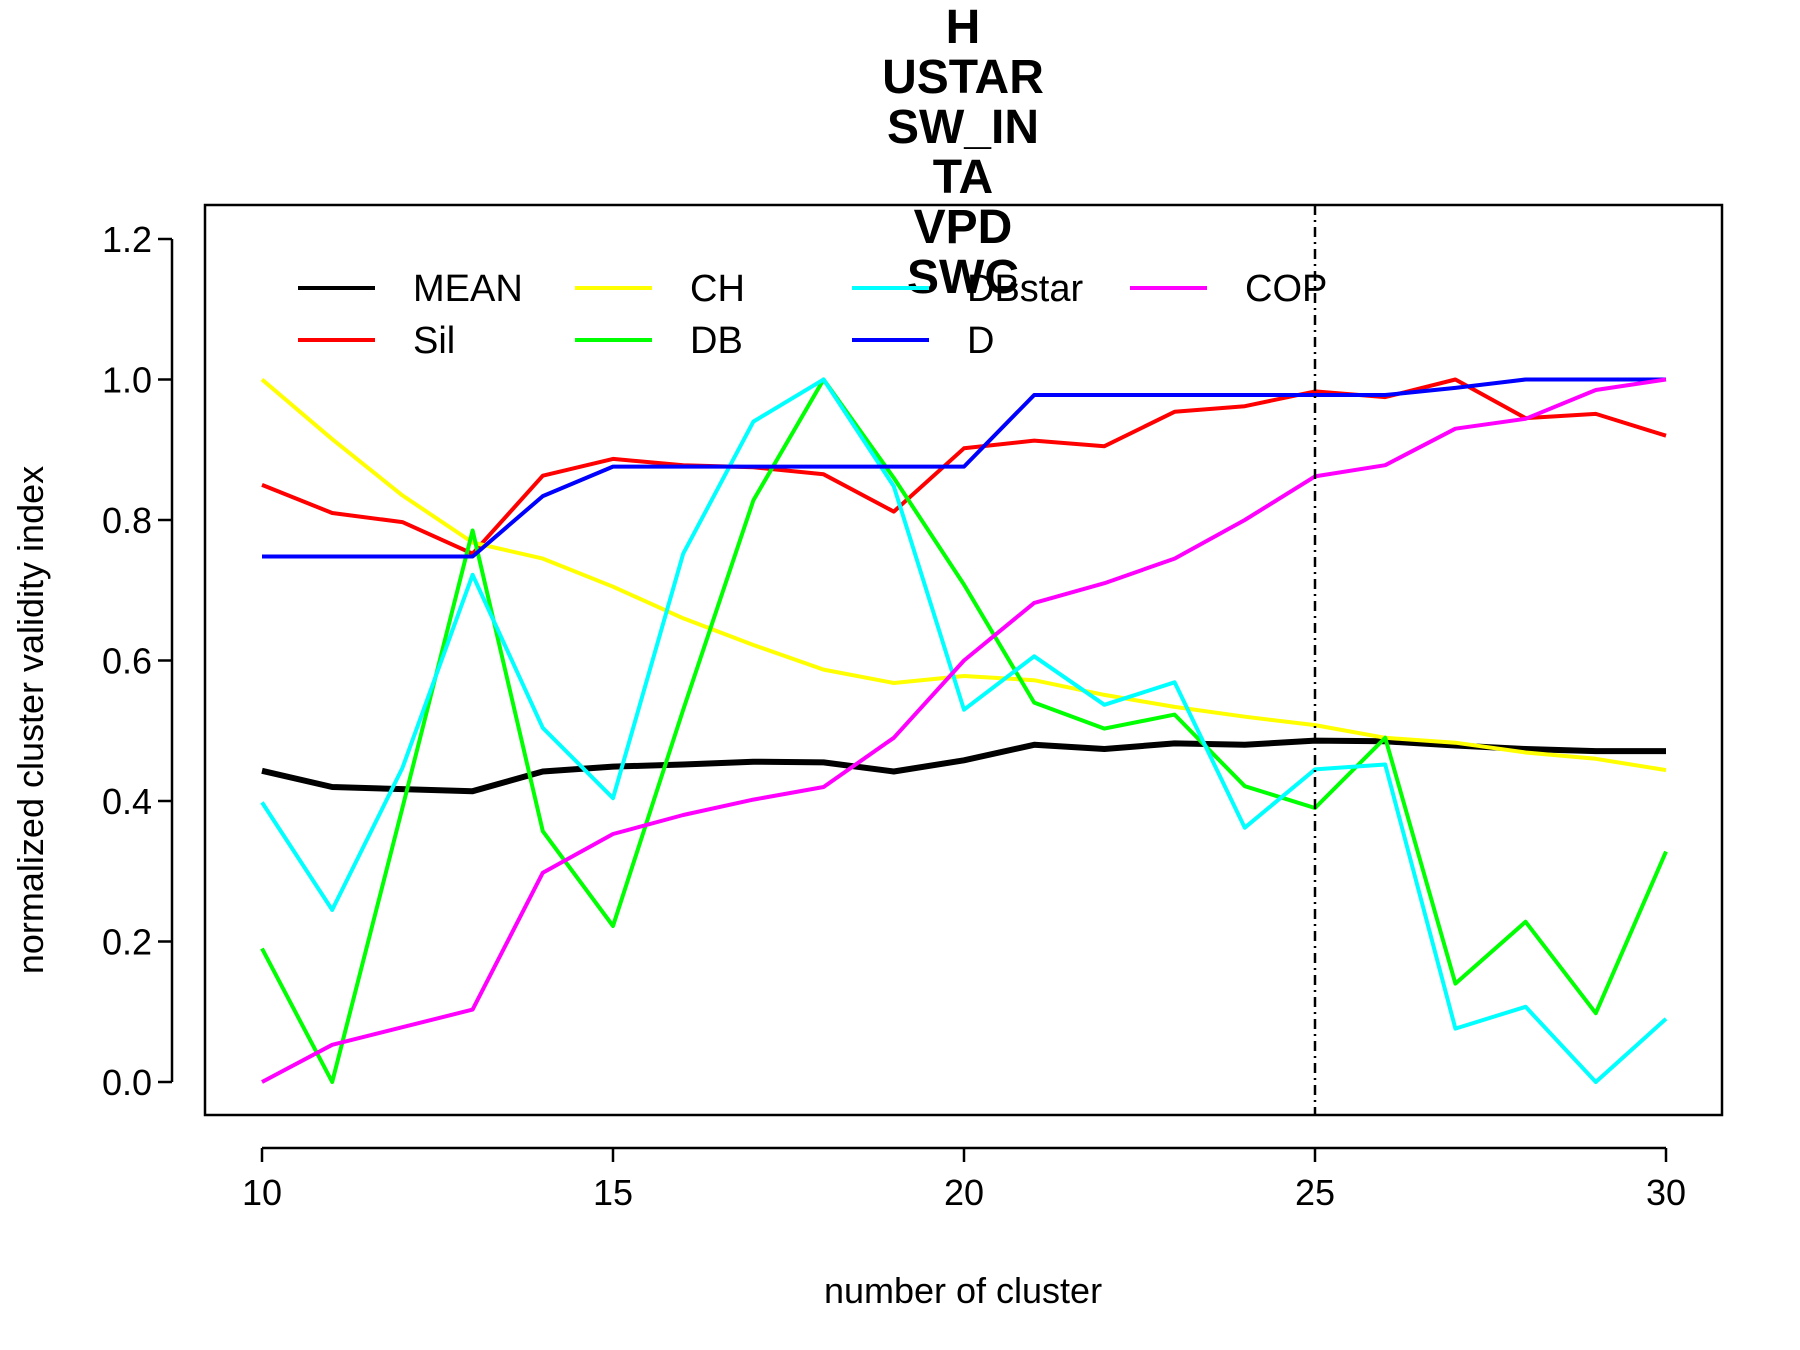 This screenshot has height=1350, width=1800. Describe the element at coordinates (613, 1192) in the screenshot. I see `x-tick-label: 15` at that location.